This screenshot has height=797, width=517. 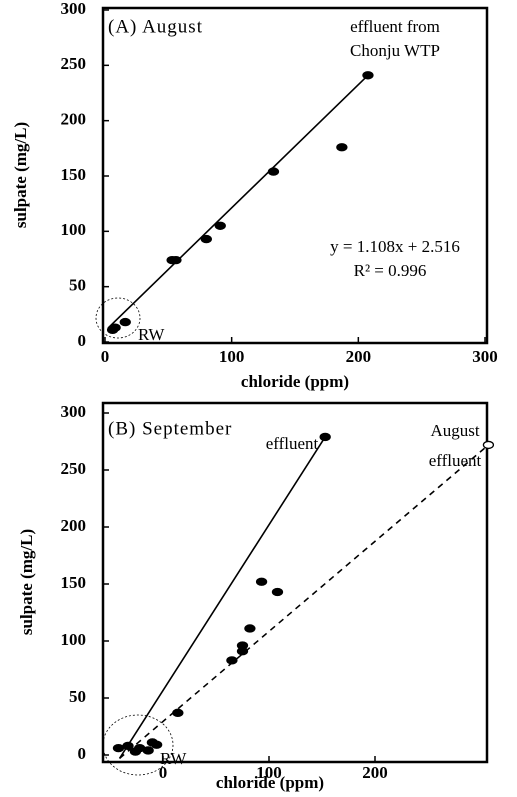 What do you see at coordinates (170, 428) in the screenshot?
I see `chart-title: (B) September` at bounding box center [170, 428].